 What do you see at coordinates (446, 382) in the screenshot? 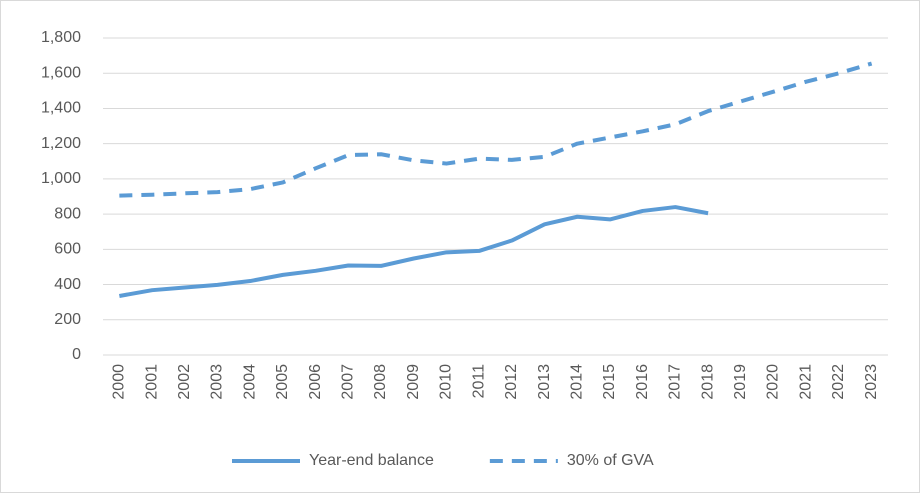
I see `x-tick-label: 2010` at bounding box center [446, 382].